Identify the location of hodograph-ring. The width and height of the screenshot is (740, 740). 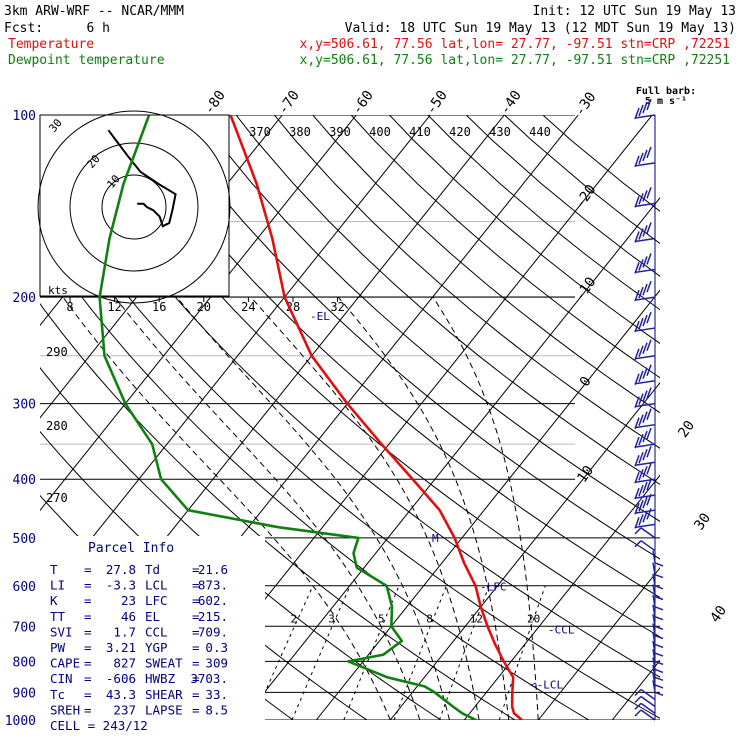
(134, 207).